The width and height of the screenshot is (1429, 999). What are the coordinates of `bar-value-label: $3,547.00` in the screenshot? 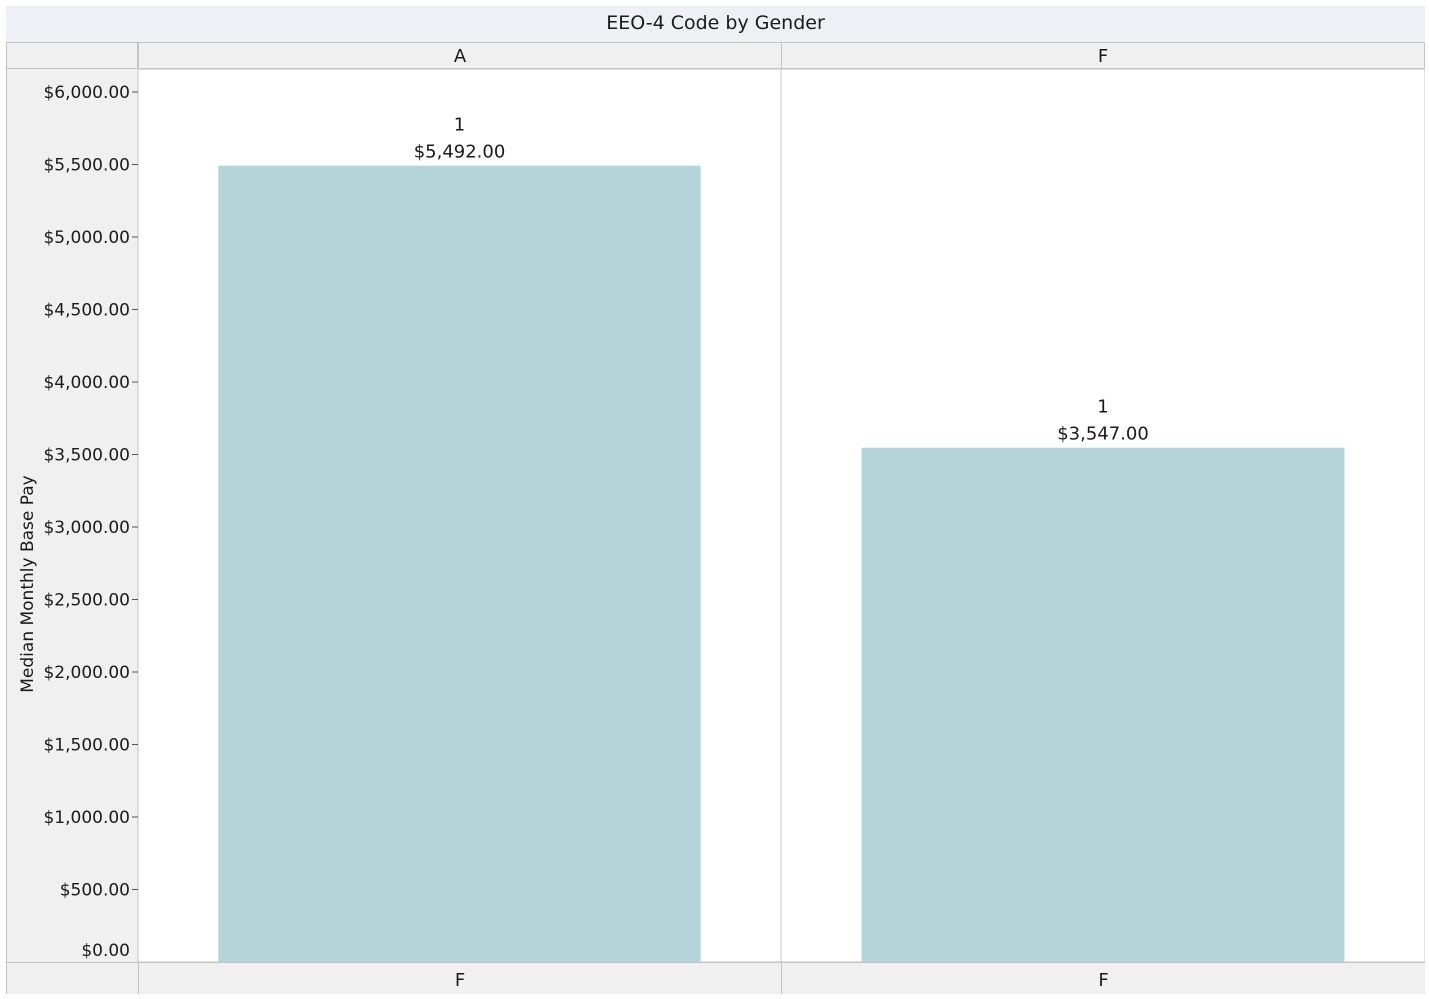 It's located at (1103, 434).